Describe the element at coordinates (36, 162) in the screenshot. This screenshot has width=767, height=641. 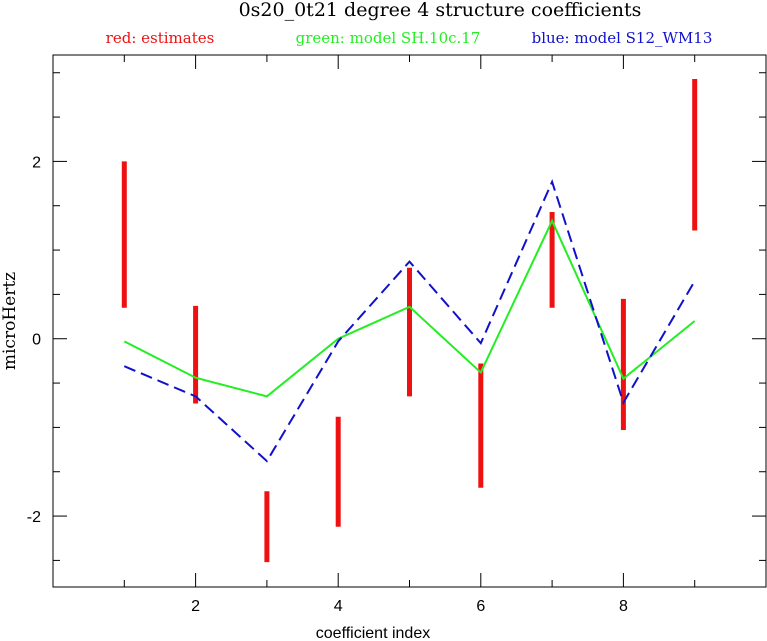
I see `y-tick-label: 2` at that location.